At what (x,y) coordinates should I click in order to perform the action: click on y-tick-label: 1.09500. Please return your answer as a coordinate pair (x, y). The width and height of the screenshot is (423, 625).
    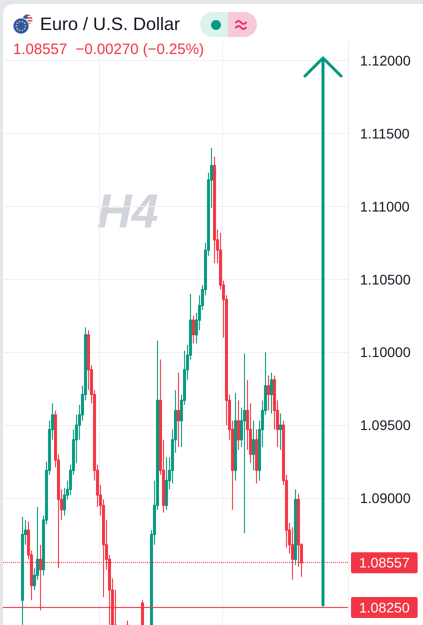
    Looking at the image, I should click on (385, 425).